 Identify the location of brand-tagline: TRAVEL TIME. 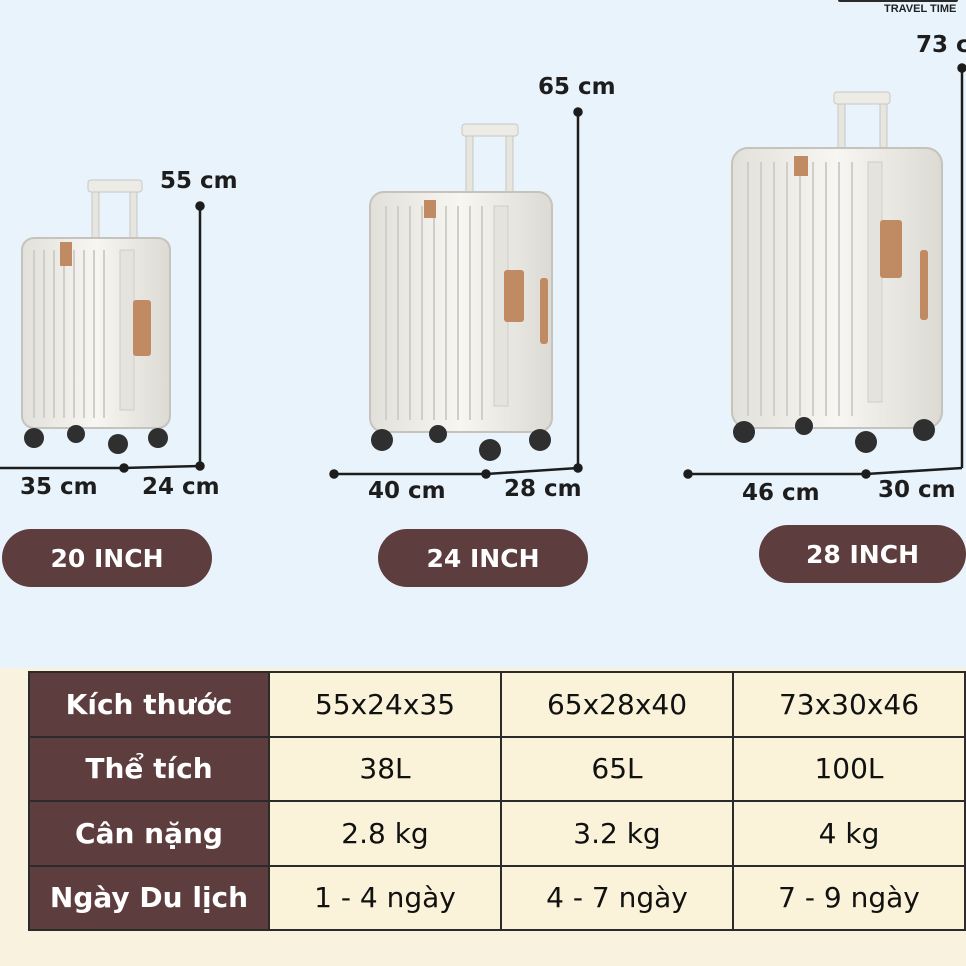
(920, 9).